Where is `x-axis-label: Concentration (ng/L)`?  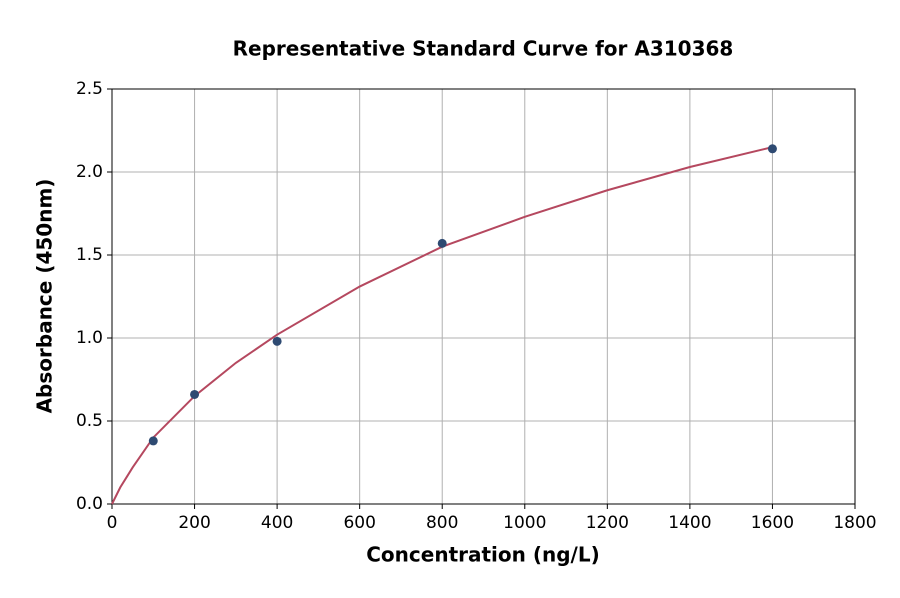
x-axis-label: Concentration (ng/L) is located at coordinates (482, 555).